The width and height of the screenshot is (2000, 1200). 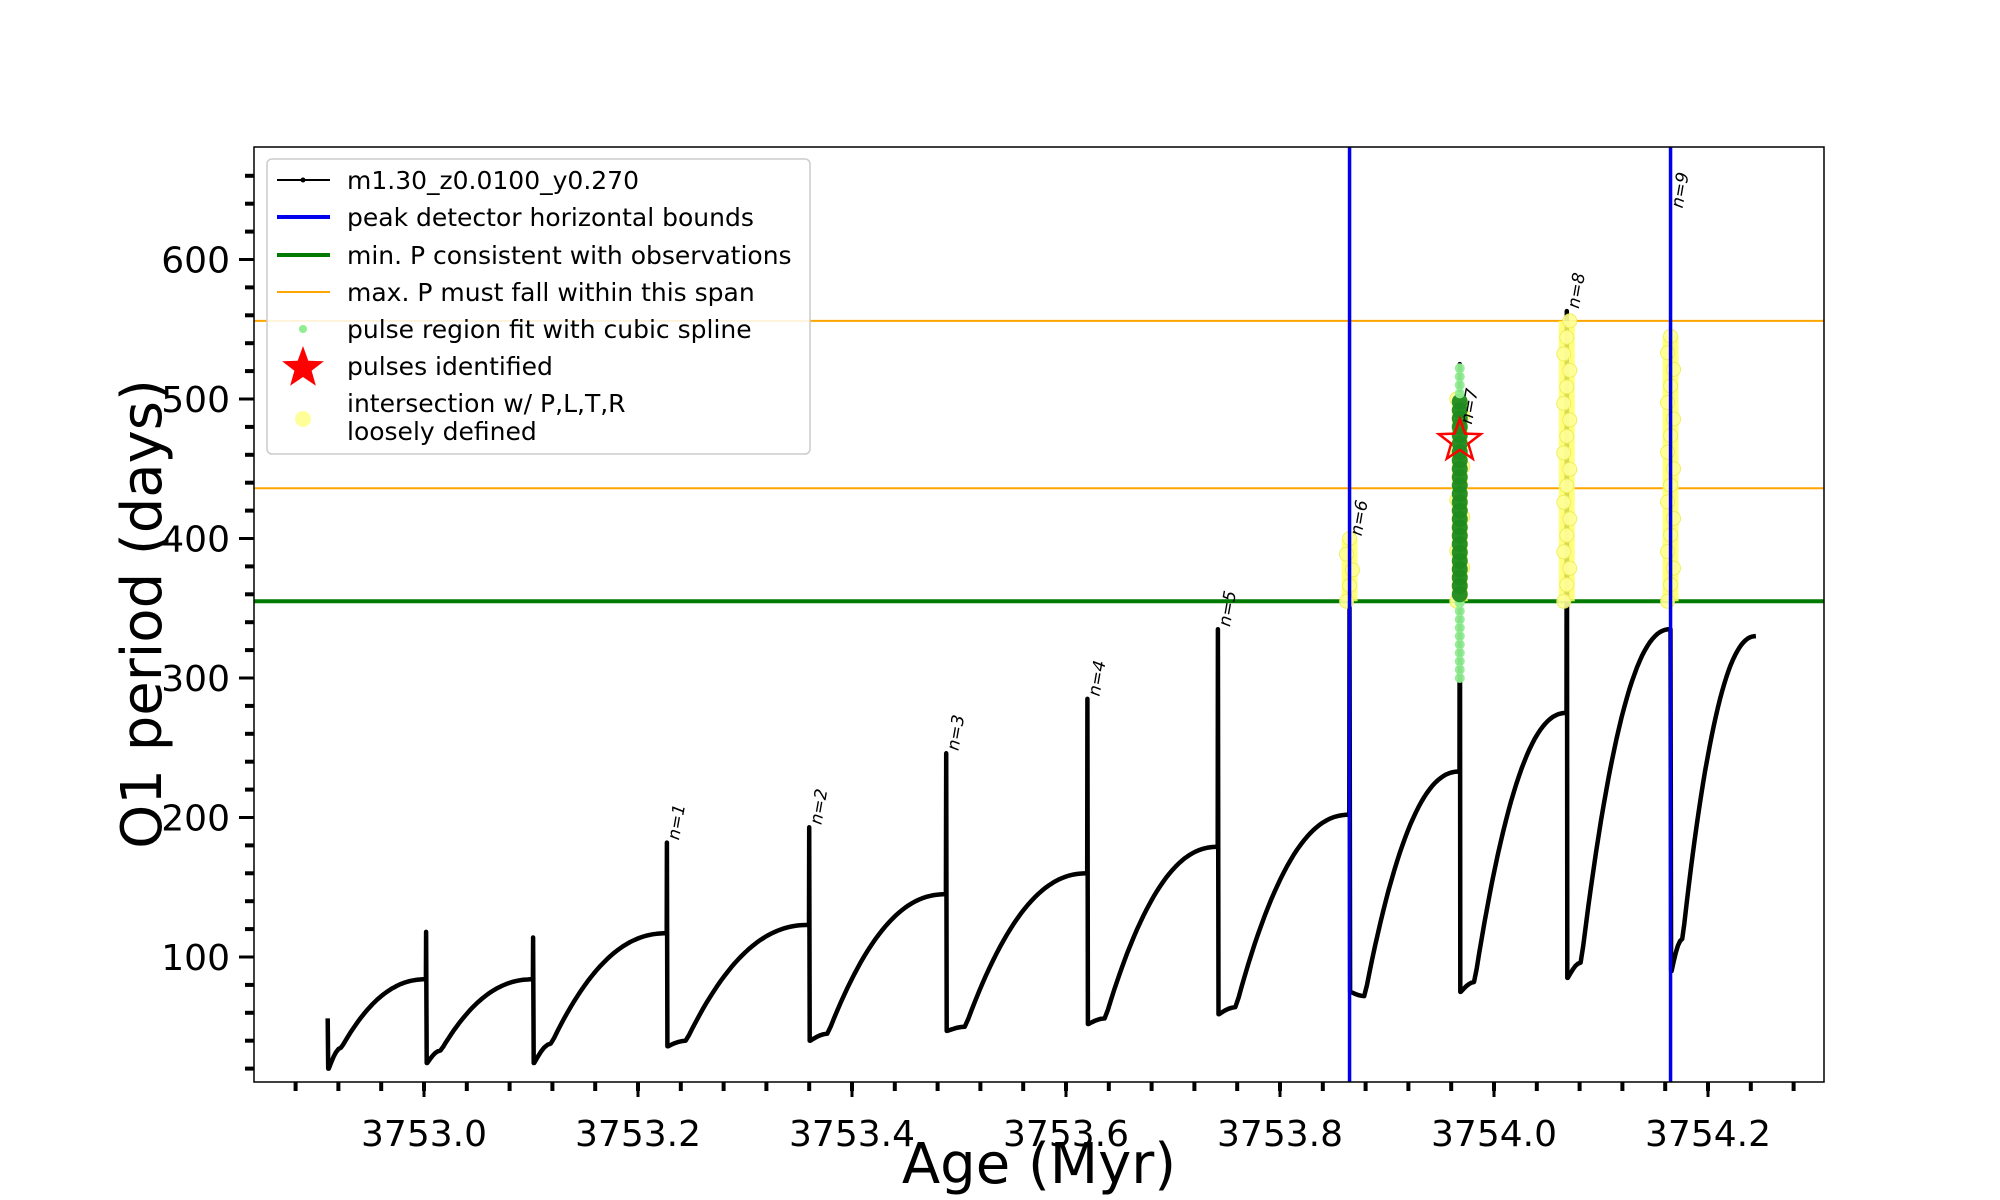 I want to click on legend-handle-intersection, so click(x=303, y=419).